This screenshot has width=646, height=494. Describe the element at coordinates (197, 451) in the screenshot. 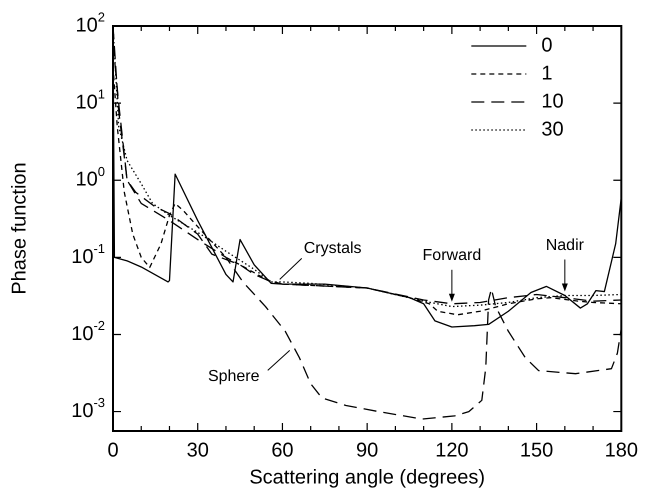

I see `x-tick-label: 30` at that location.